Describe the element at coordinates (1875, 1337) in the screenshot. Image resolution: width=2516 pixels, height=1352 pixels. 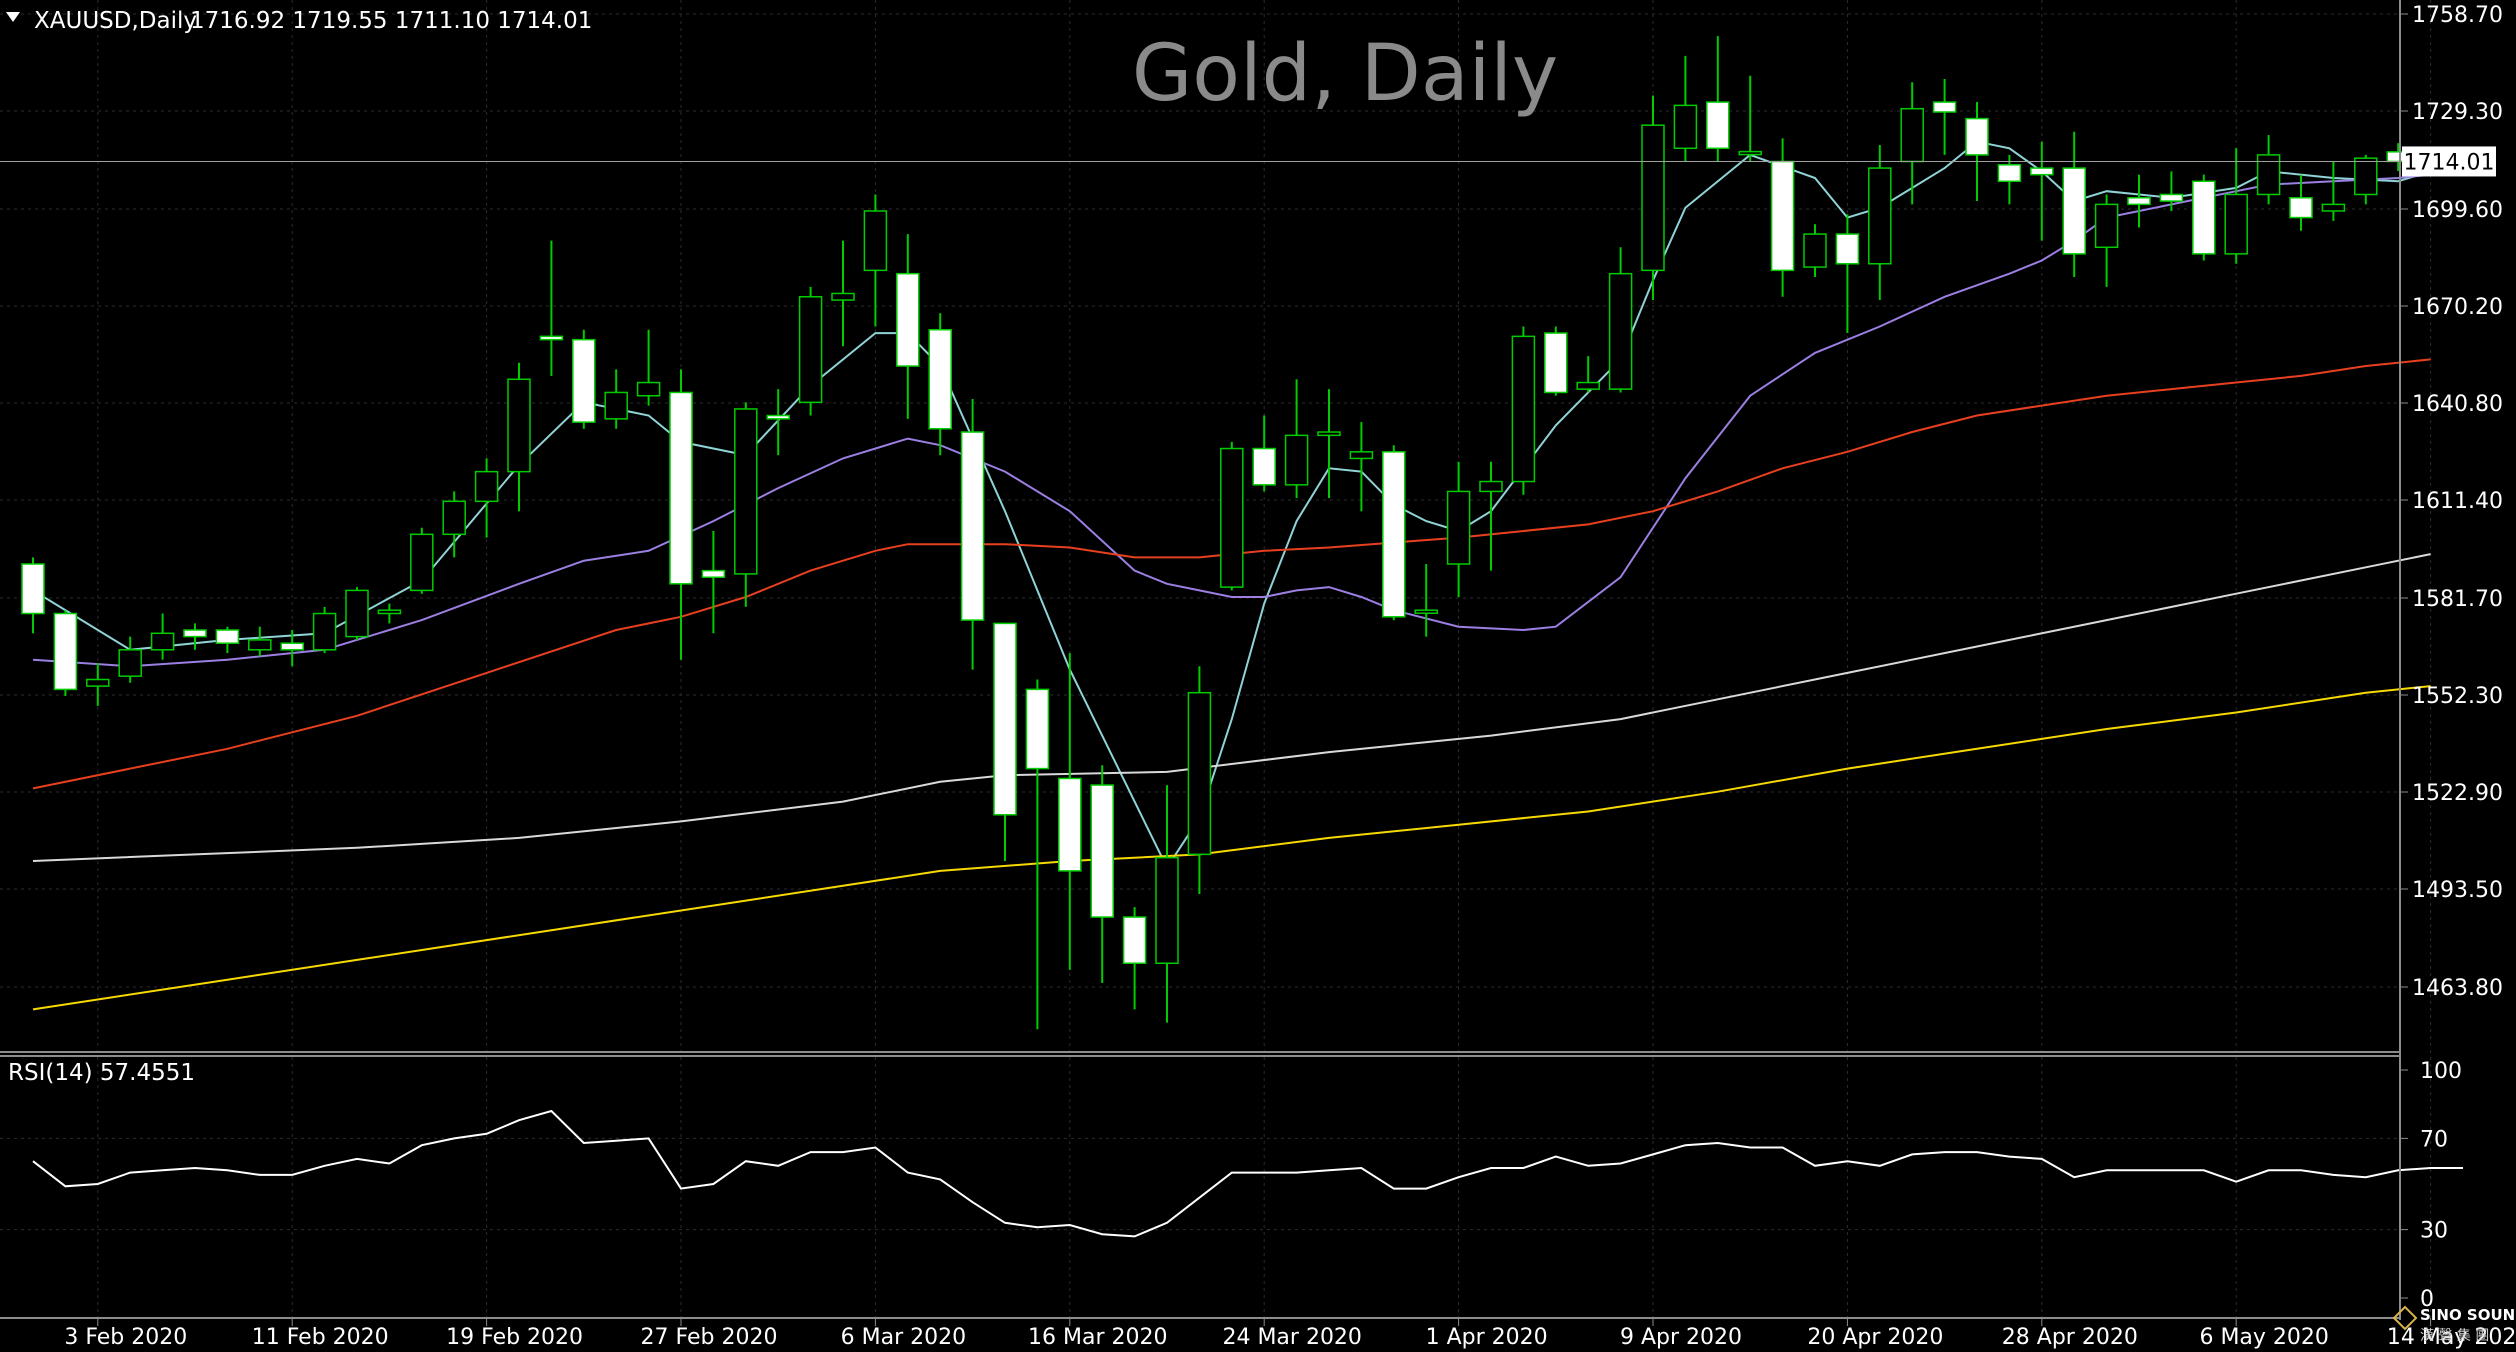
I see `time-tick-label: 20 Apr 2020` at that location.